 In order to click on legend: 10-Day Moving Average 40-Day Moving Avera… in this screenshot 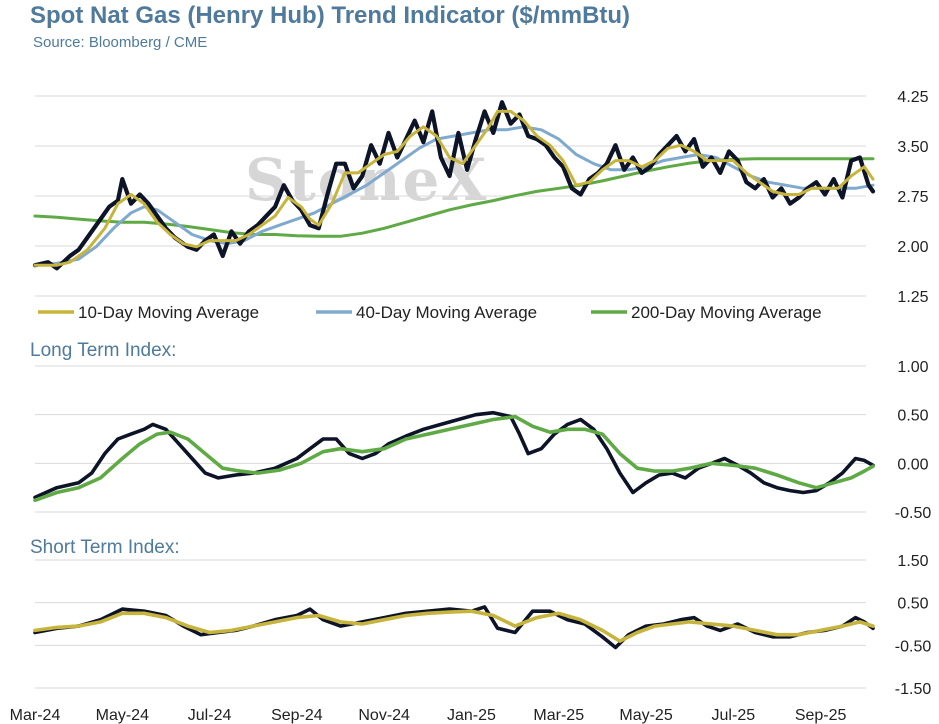, I will do `click(430, 312)`.